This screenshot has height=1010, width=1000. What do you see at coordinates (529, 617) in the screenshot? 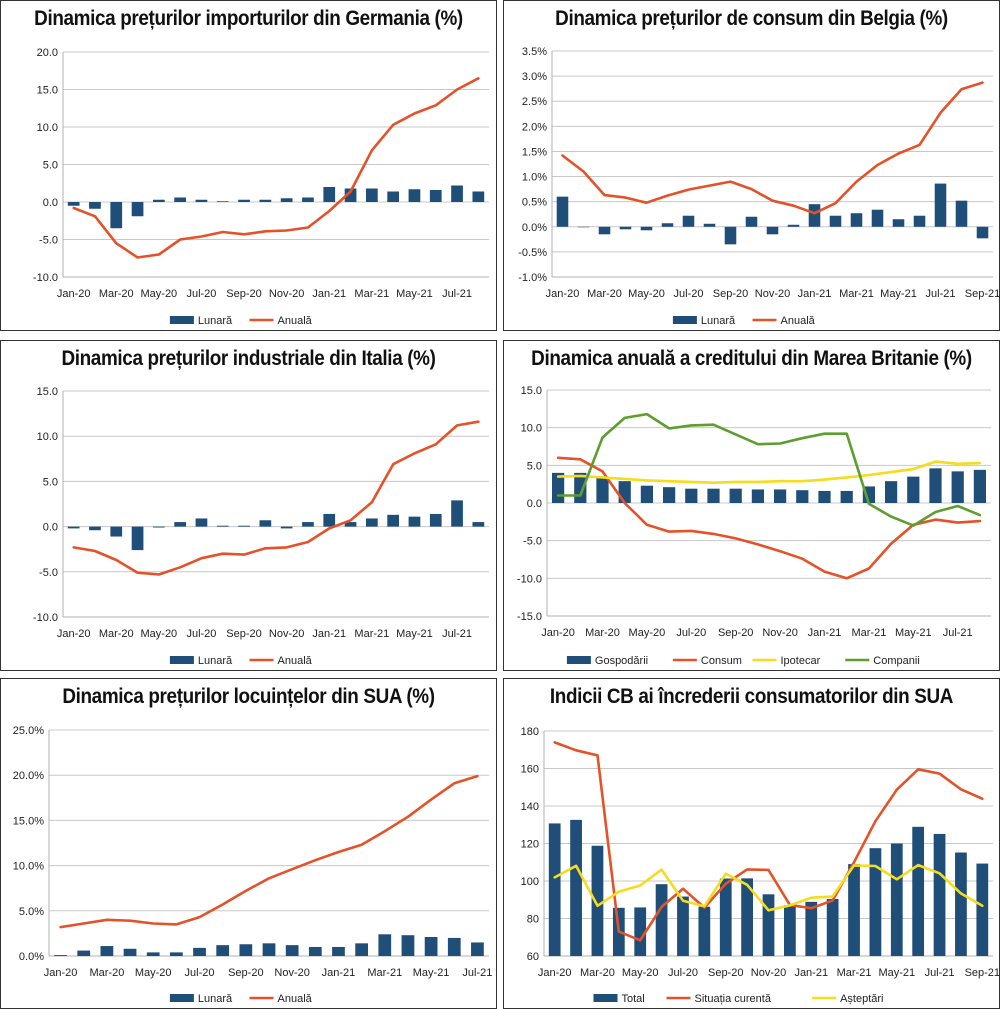
I see `y-tick-label: -15.0` at bounding box center [529, 617].